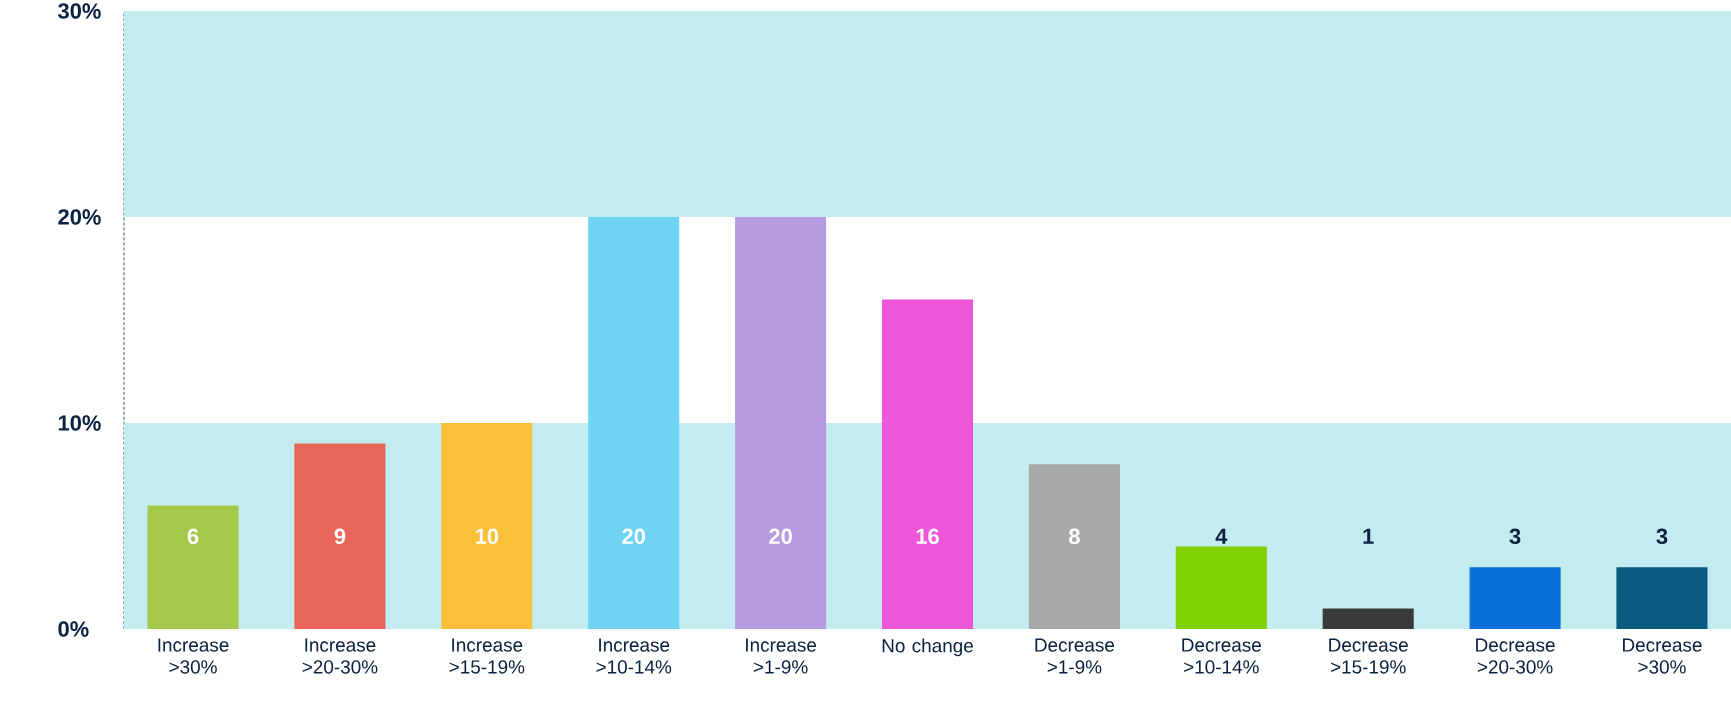 The image size is (1731, 703). Describe the element at coordinates (487, 656) in the screenshot. I see `x-tick-label: Increase >15-19%` at that location.